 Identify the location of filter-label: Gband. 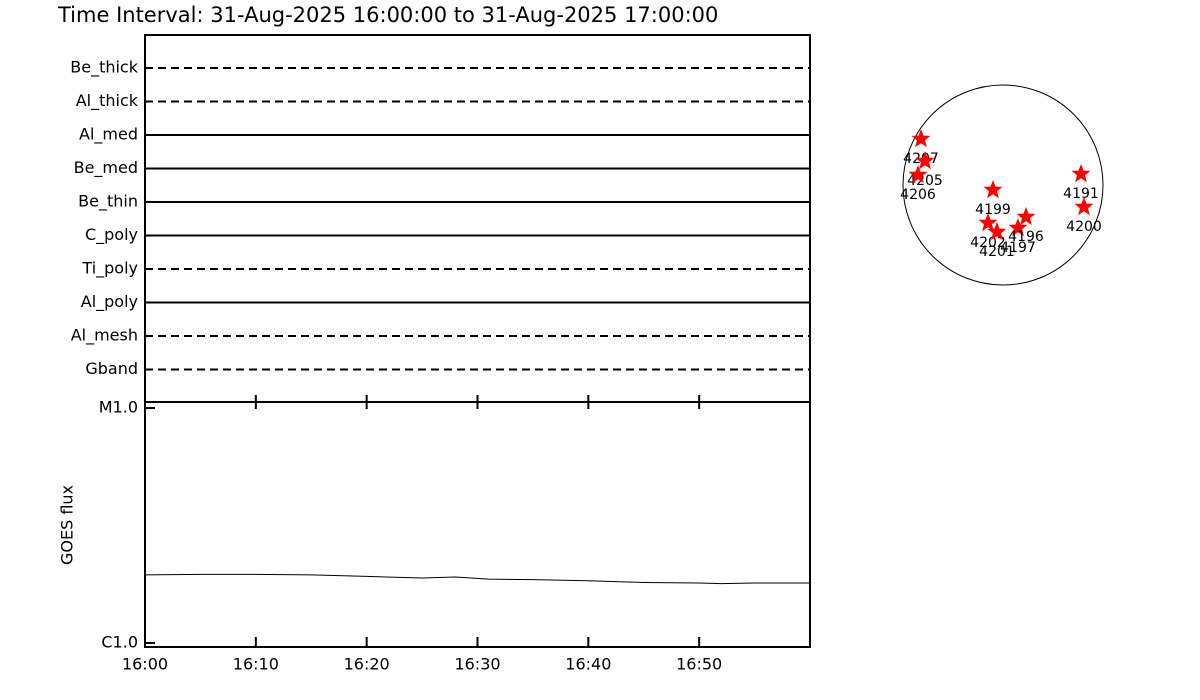
(111, 368).